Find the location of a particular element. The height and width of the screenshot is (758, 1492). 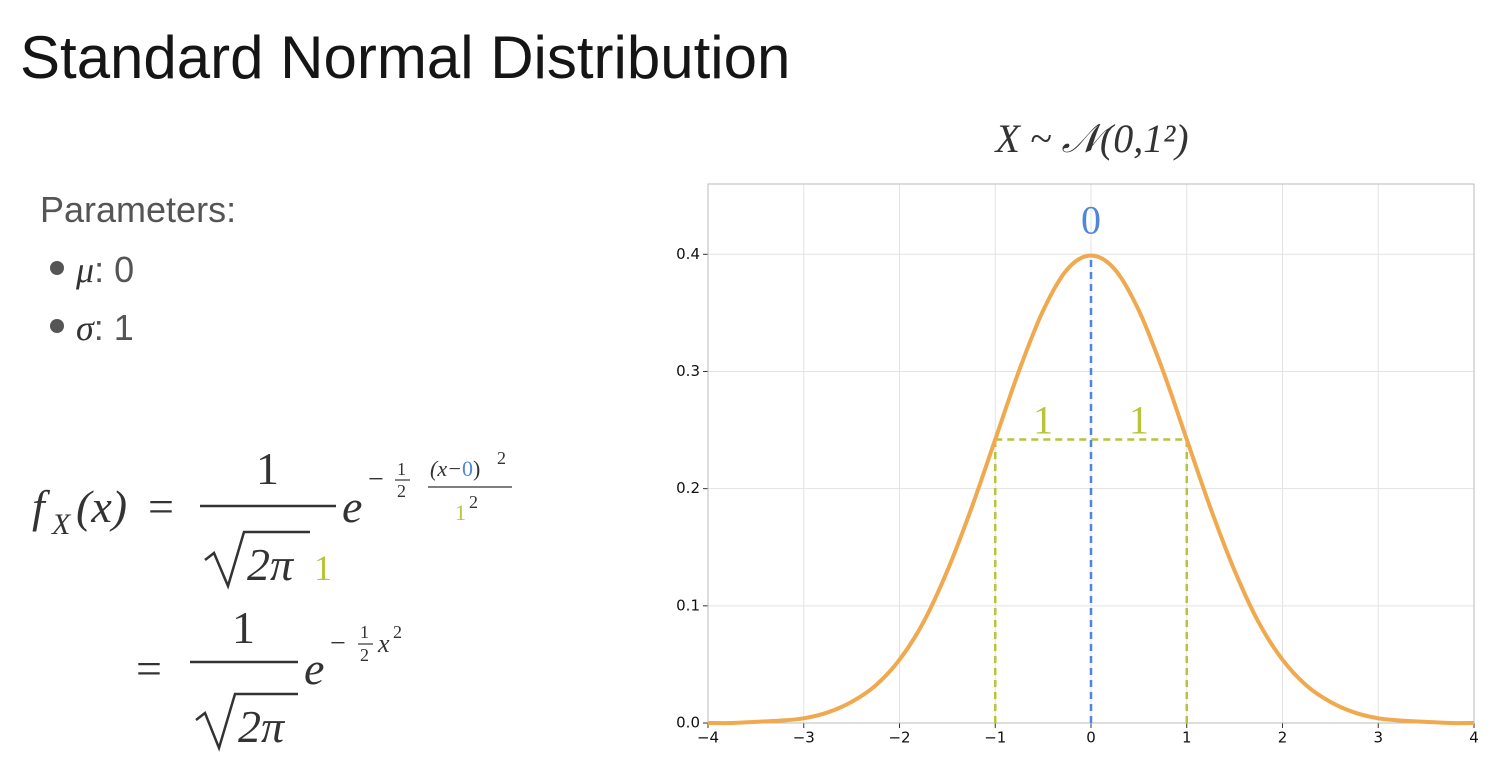

slide-title: Standard Normal Distribution is located at coordinates (405, 57).